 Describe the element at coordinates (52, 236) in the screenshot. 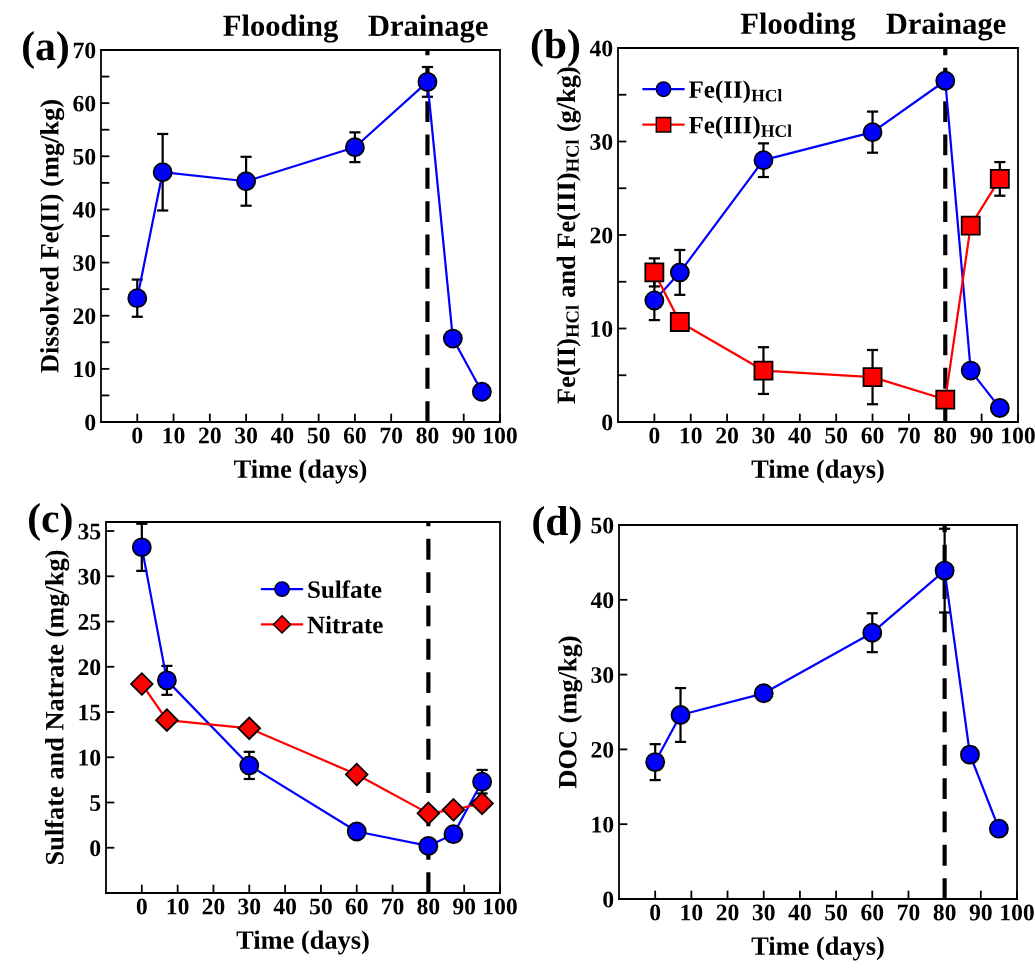

I see `y-axis-title: Dissolved Fe(II) (mg/kg)` at that location.